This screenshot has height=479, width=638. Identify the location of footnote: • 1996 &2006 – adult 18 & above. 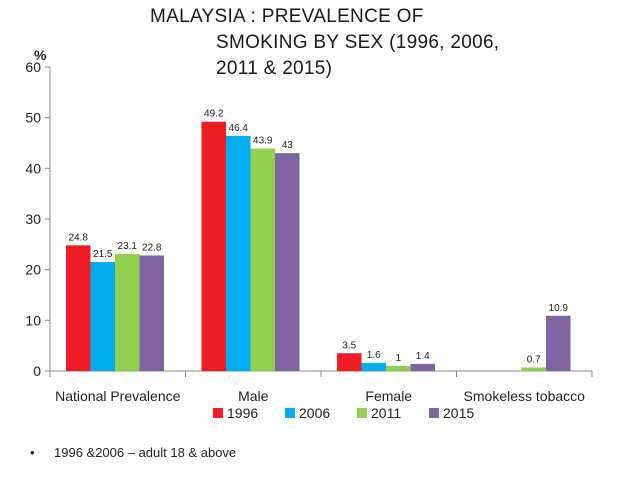
(133, 452).